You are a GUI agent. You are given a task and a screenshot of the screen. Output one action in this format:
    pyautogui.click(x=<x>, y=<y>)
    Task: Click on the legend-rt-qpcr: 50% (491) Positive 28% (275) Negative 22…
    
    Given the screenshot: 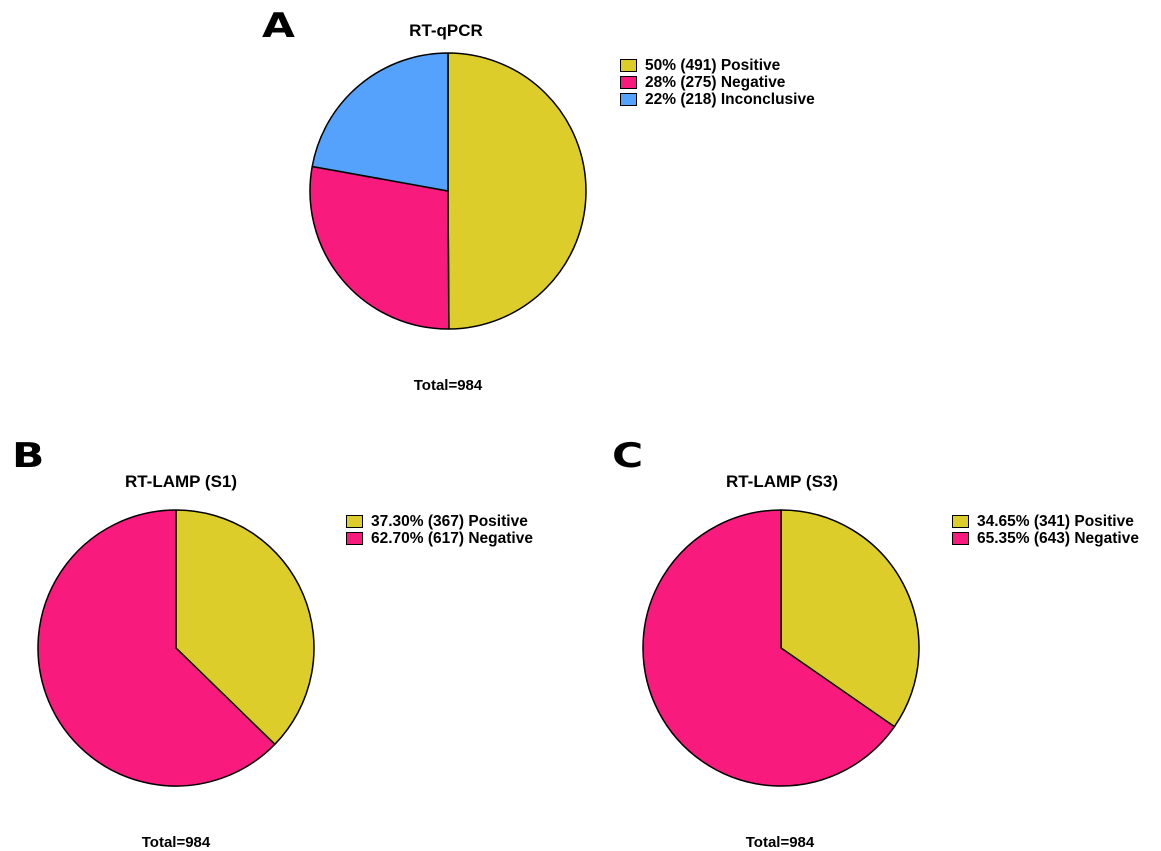 What is the action you would take?
    pyautogui.click(x=717, y=82)
    